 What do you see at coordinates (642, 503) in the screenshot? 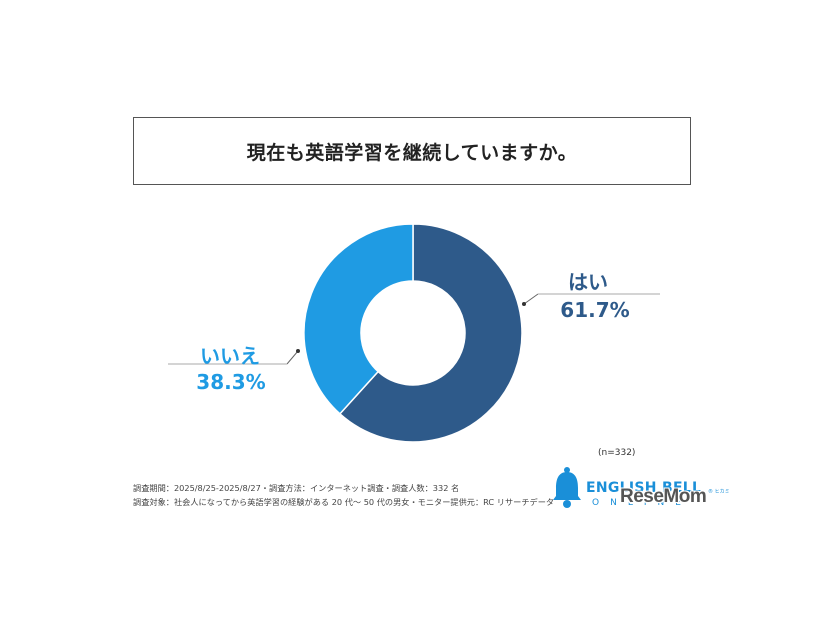
I see `logo-sub: ONLINE` at bounding box center [642, 503].